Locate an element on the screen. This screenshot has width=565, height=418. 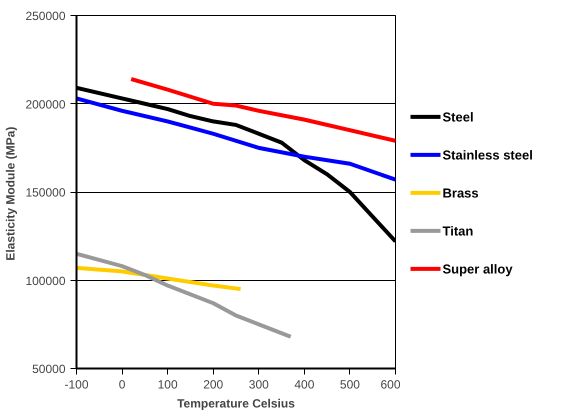
legend-label: Steel is located at coordinates (458, 116).